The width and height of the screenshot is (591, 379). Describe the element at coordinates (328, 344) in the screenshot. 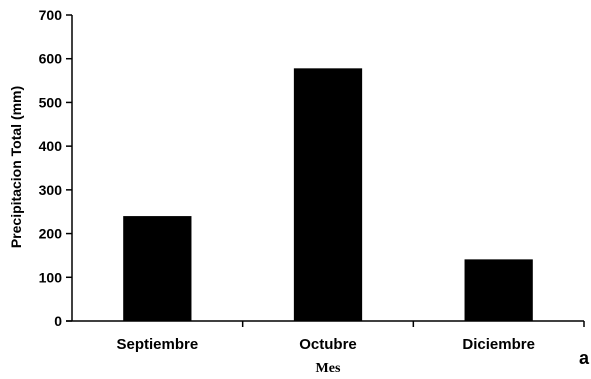

I see `x-tick-label: Octubre` at that location.